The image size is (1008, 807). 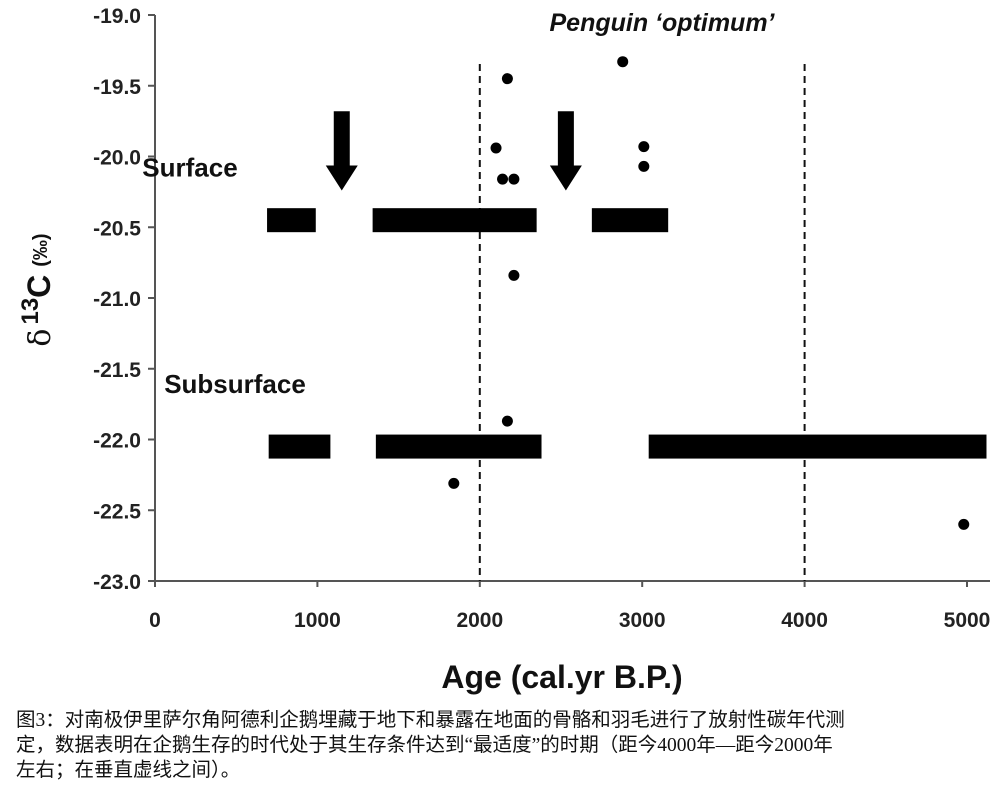 I want to click on x-tick-label: 5000, so click(x=967, y=620).